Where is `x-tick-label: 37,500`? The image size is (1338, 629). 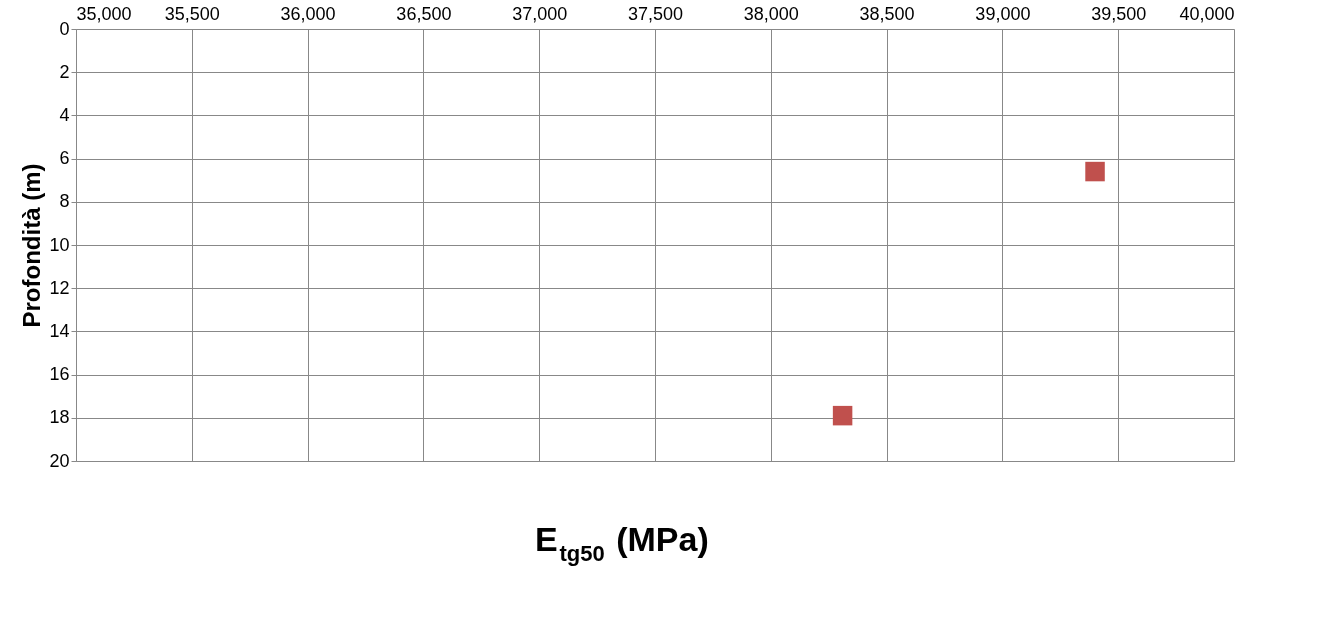 x-tick-label: 37,500 is located at coordinates (655, 13).